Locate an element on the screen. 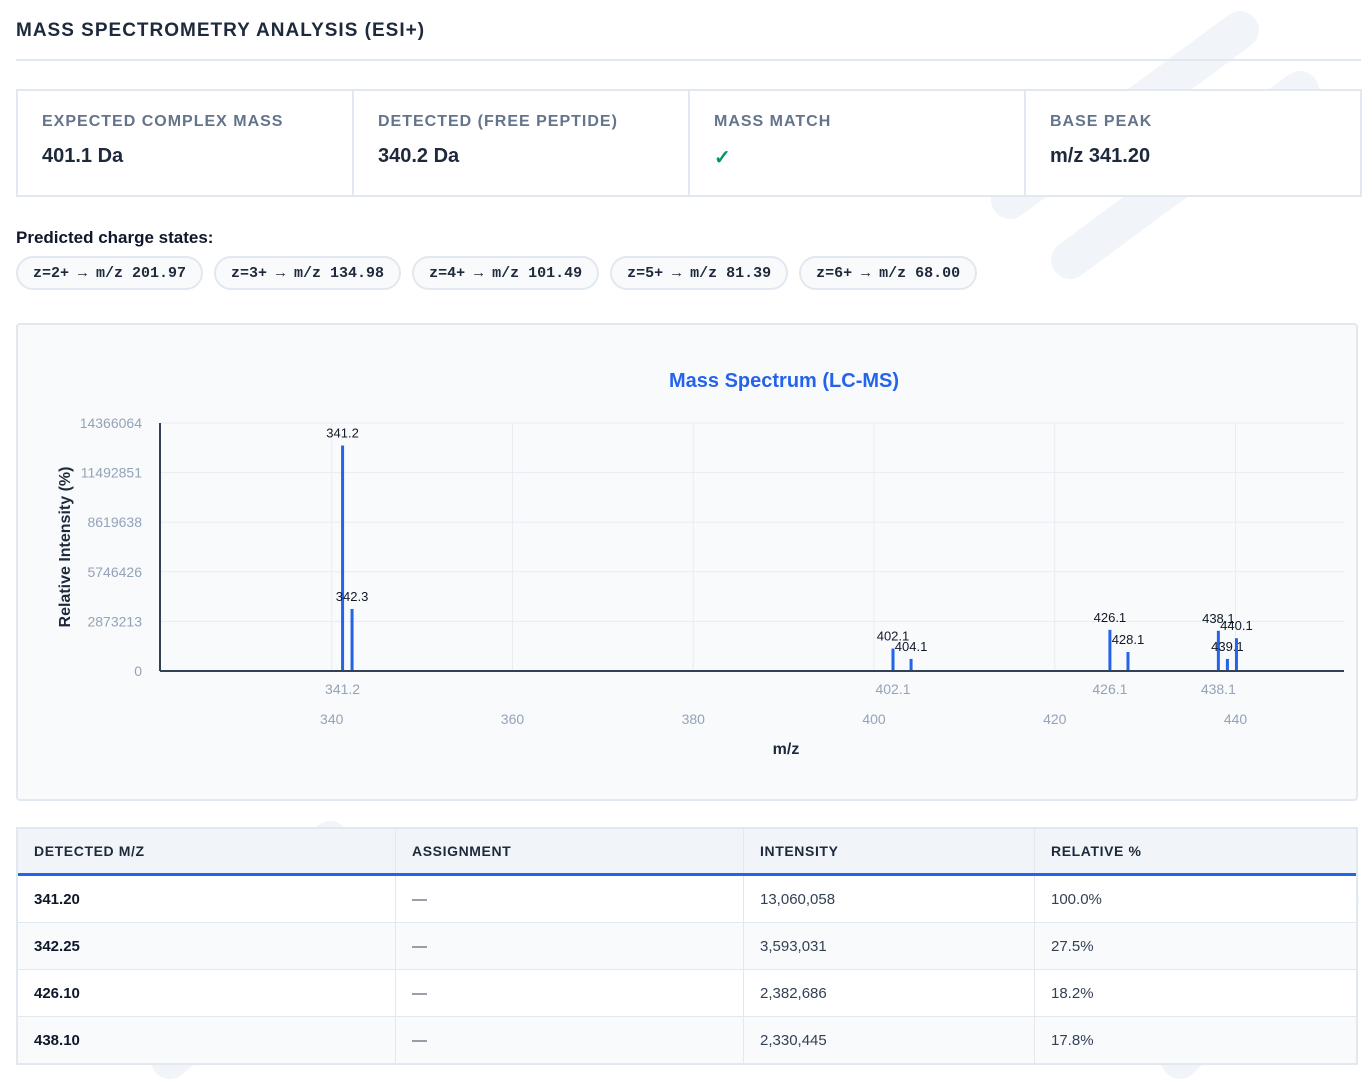 The image size is (1369, 1081). y-axis-label: Relative Intensity (%) is located at coordinates (65, 547).